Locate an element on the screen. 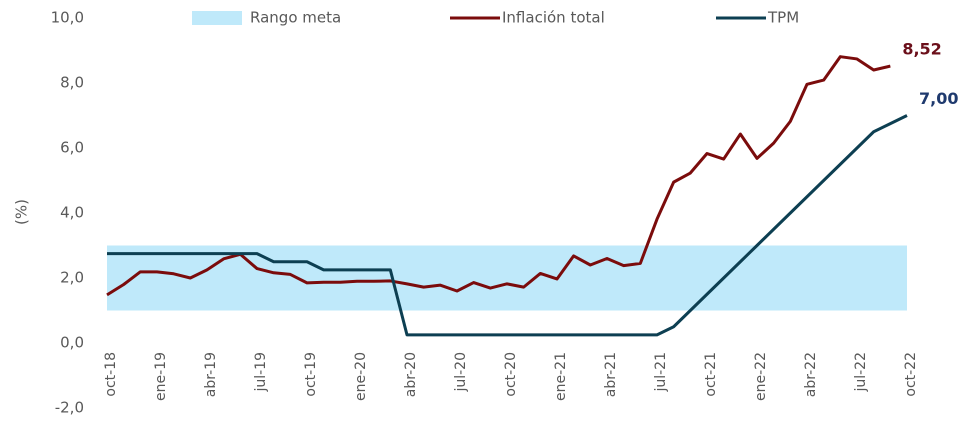  end-value-label: 8,52 is located at coordinates (921, 49).